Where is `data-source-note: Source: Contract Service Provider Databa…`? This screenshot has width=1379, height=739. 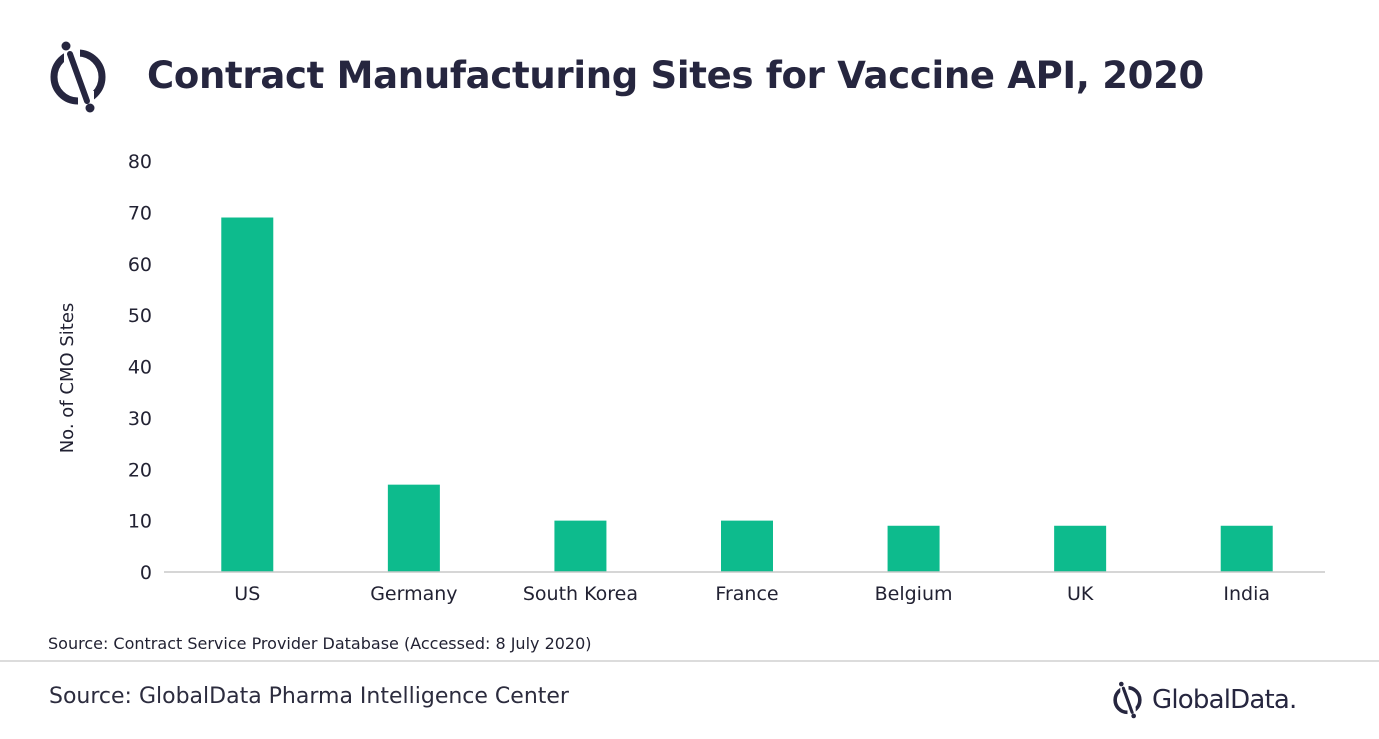 data-source-note: Source: Contract Service Provider Databa… is located at coordinates (320, 643).